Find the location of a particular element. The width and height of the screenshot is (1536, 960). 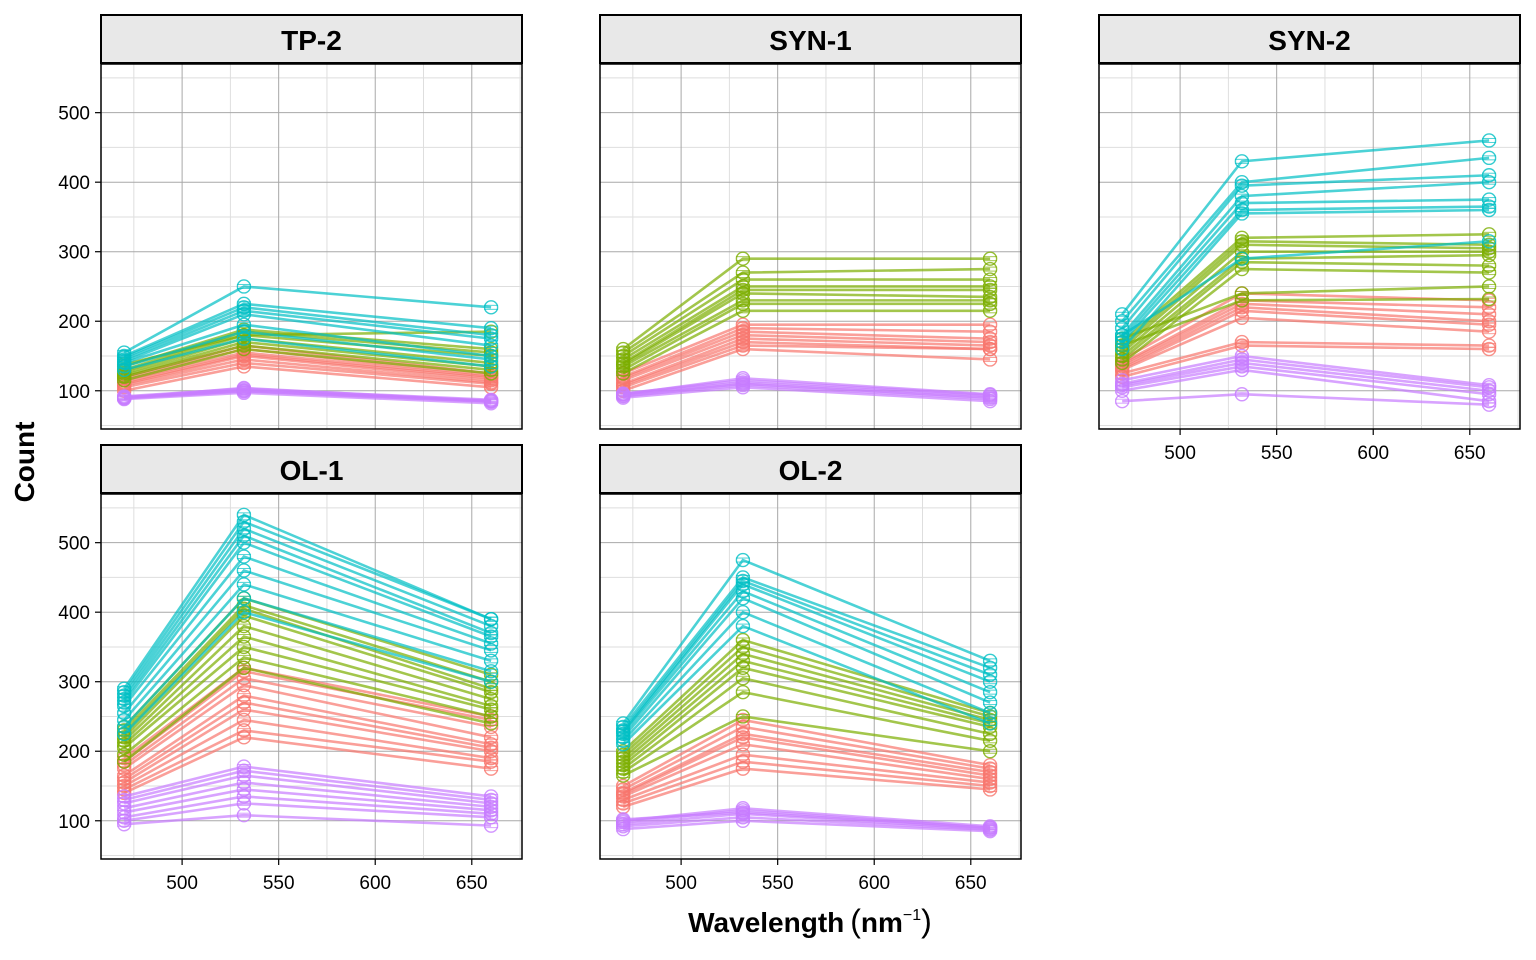

facet-panel-syn-2: SYN-2 500 550 600 650 is located at coordinates (1309, 239).